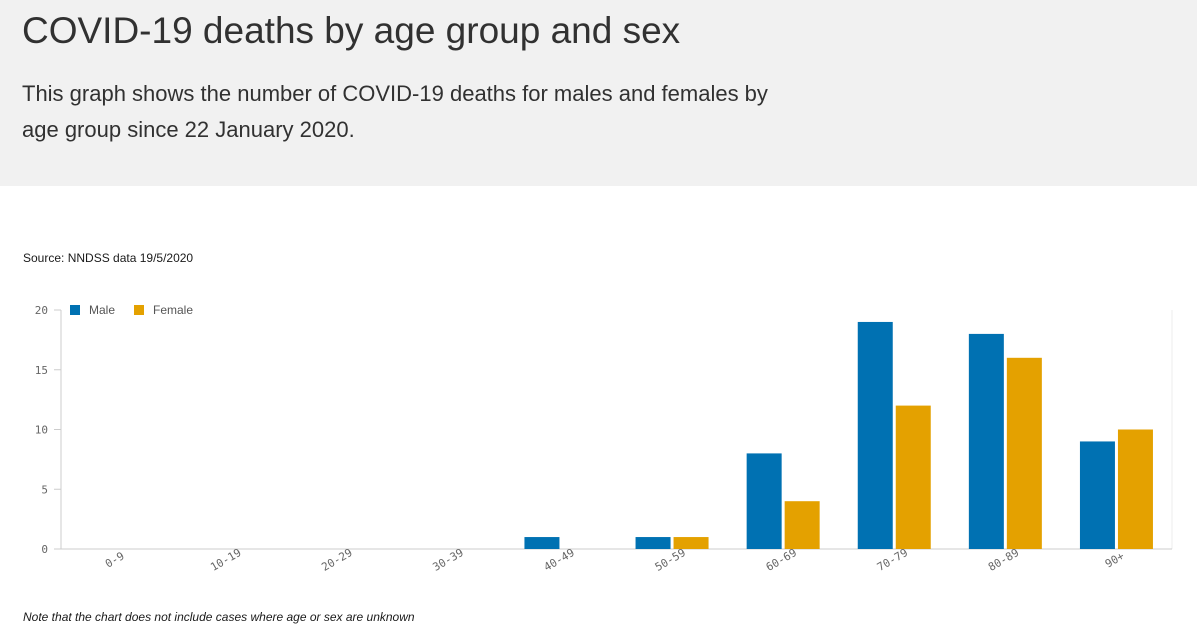  What do you see at coordinates (1135, 489) in the screenshot?
I see `bar-female-90+` at bounding box center [1135, 489].